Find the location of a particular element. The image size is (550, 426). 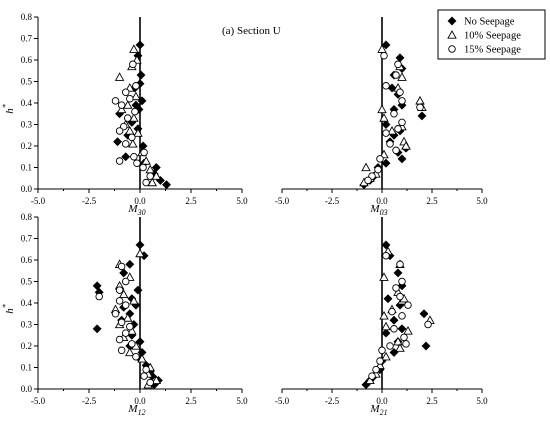

series-diamond is located at coordinates (396, 315).